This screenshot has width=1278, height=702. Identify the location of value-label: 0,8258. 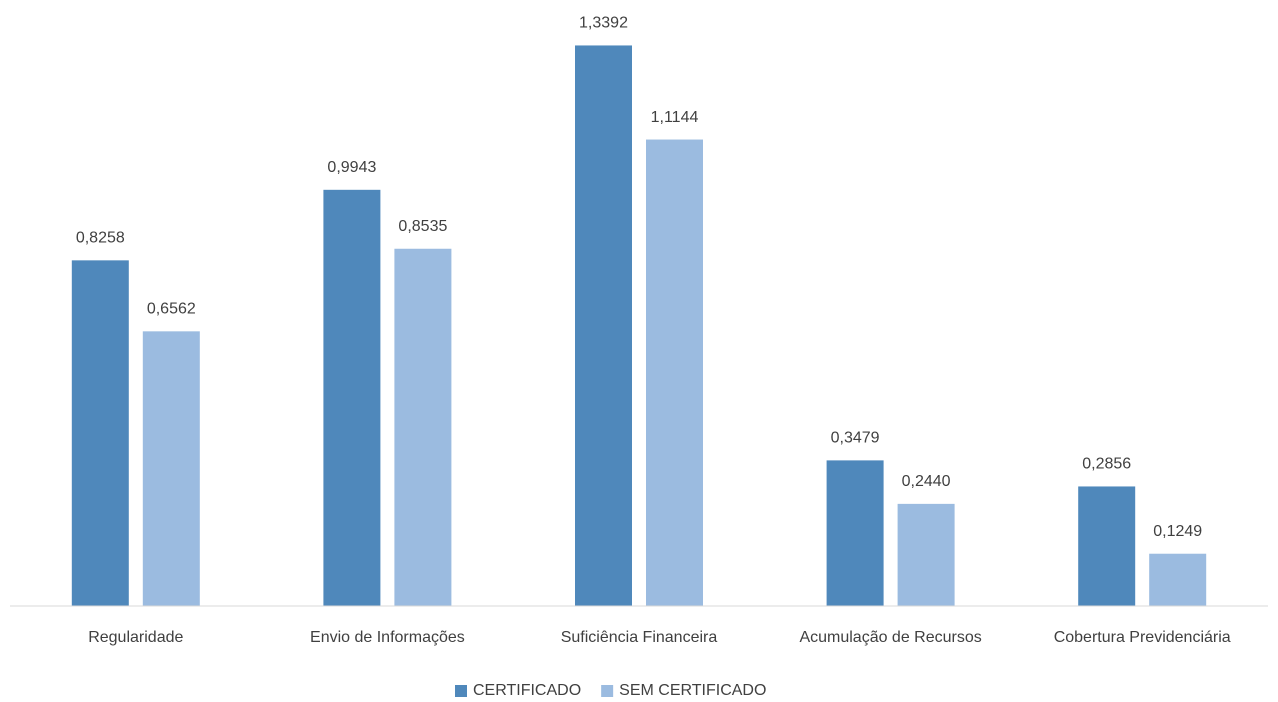
(100, 238).